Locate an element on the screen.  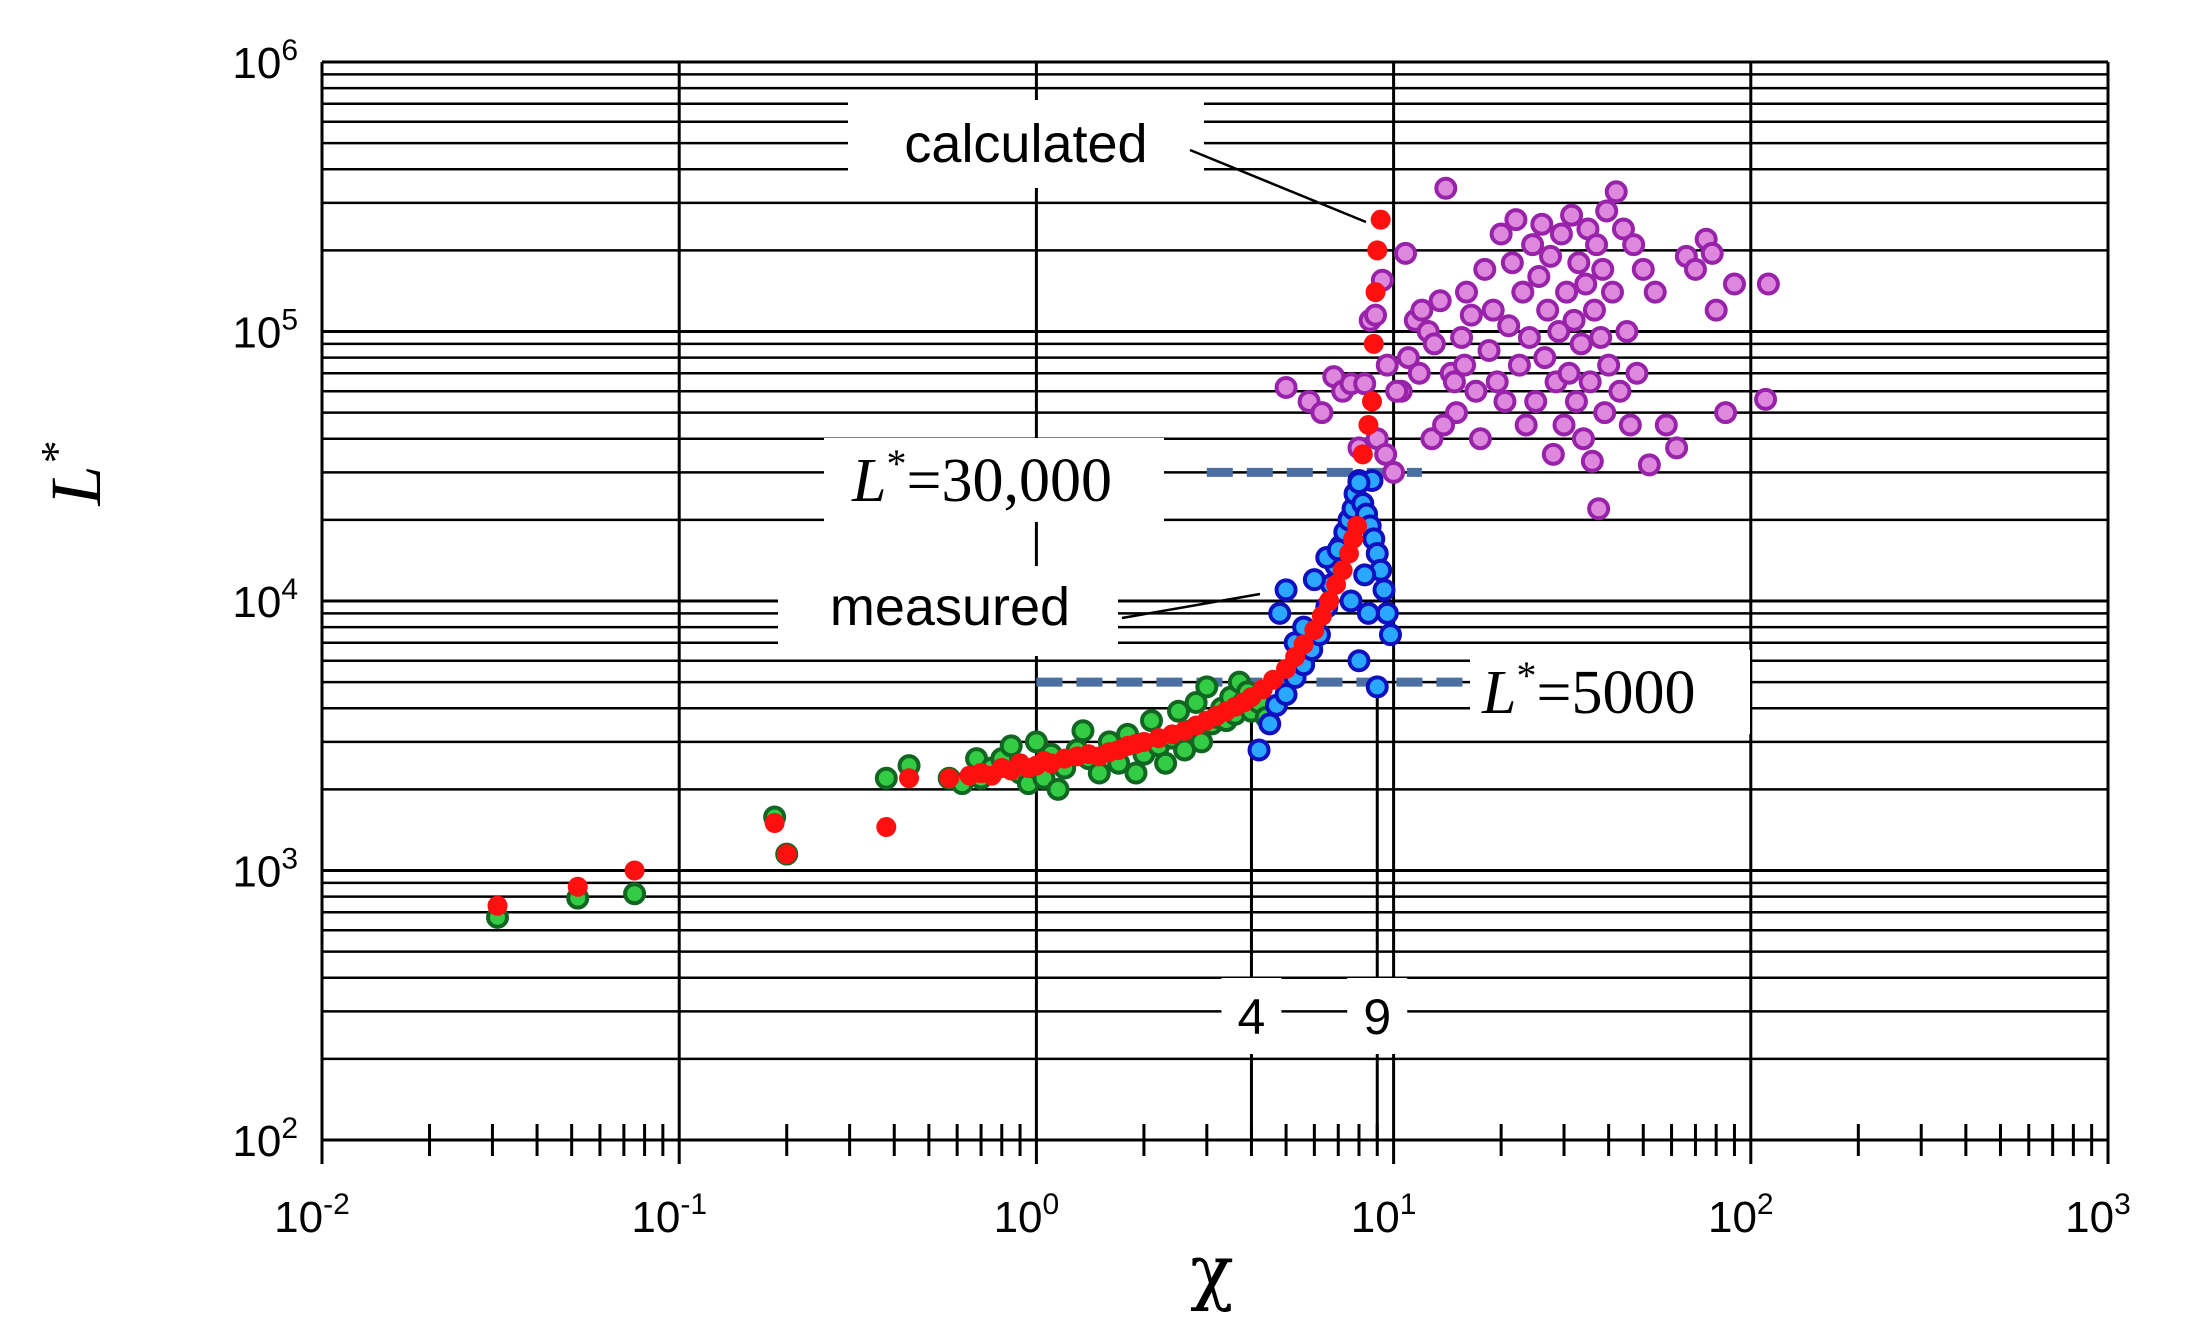
vertical-marker-label: 4 is located at coordinates (1252, 1017).